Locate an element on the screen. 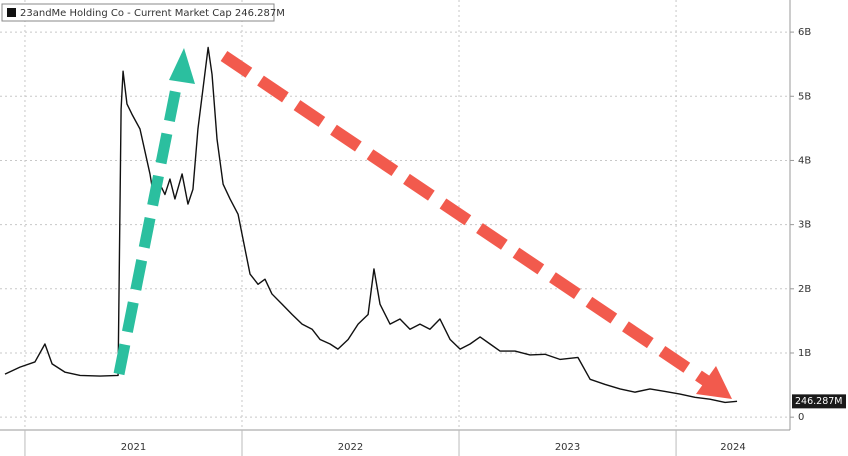 The height and width of the screenshot is (456, 848). arrow-shaft is located at coordinates (148, 226).